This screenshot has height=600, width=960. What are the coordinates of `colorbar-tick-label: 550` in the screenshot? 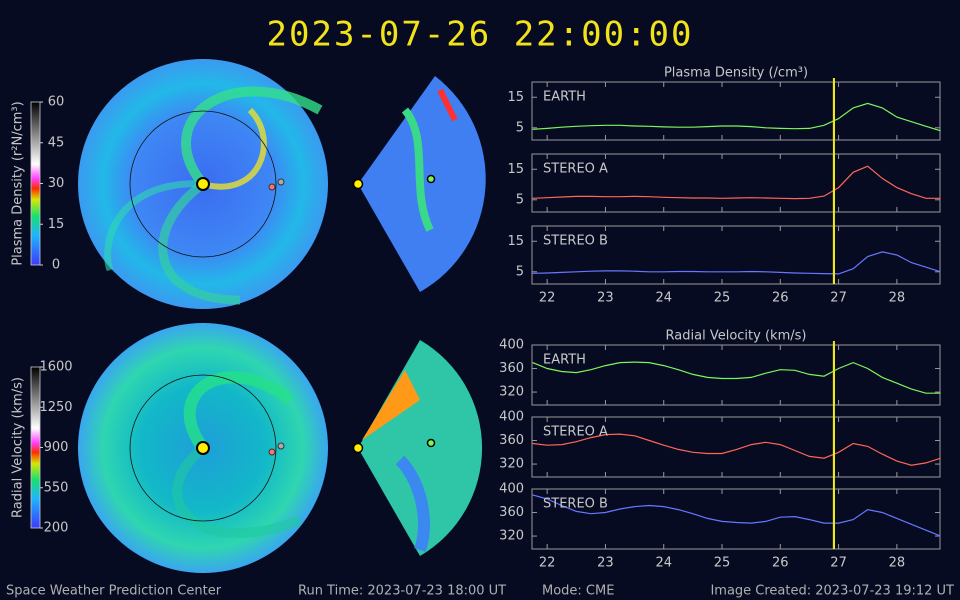 It's located at (56, 487).